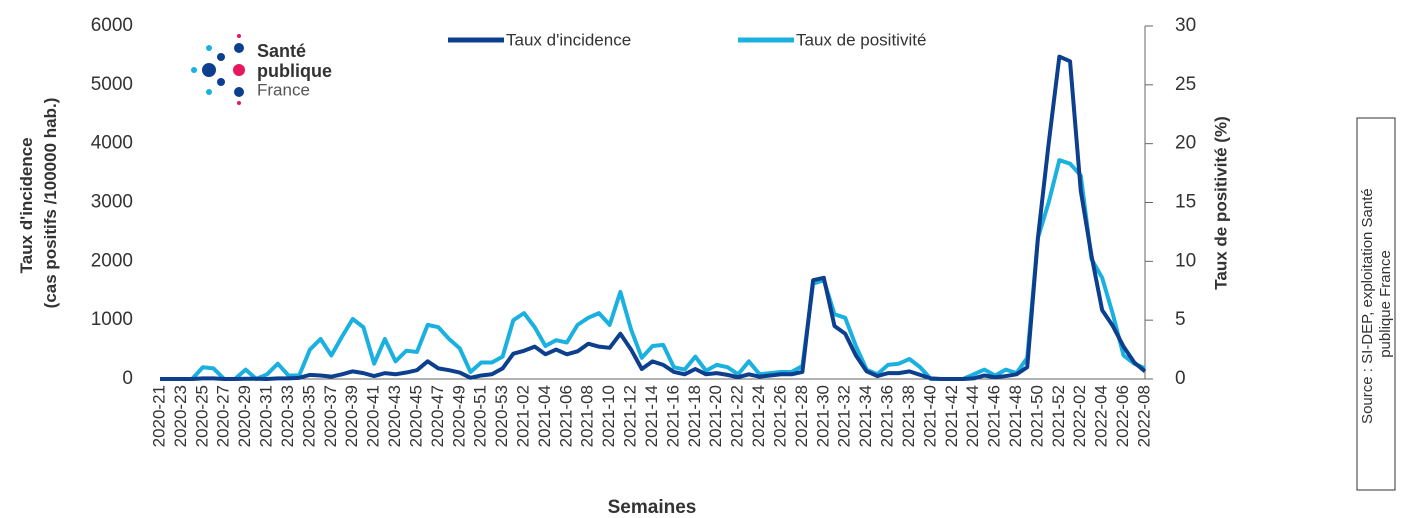  Describe the element at coordinates (861, 39) in the screenshot. I see `legend-label: Taux de positivité` at that location.